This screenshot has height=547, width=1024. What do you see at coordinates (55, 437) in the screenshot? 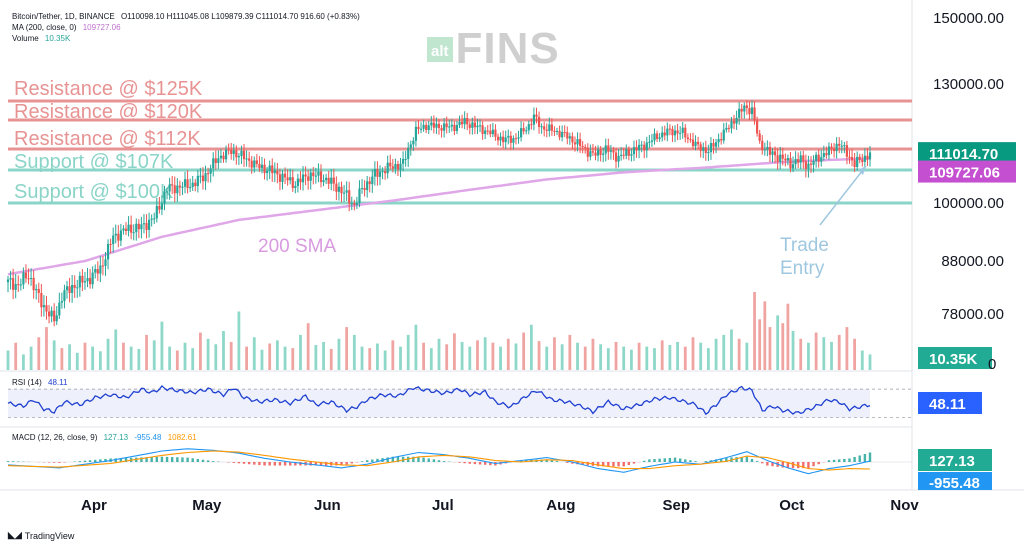
I see `macd-label: MACD (12, 26, close, 9)` at bounding box center [55, 437].